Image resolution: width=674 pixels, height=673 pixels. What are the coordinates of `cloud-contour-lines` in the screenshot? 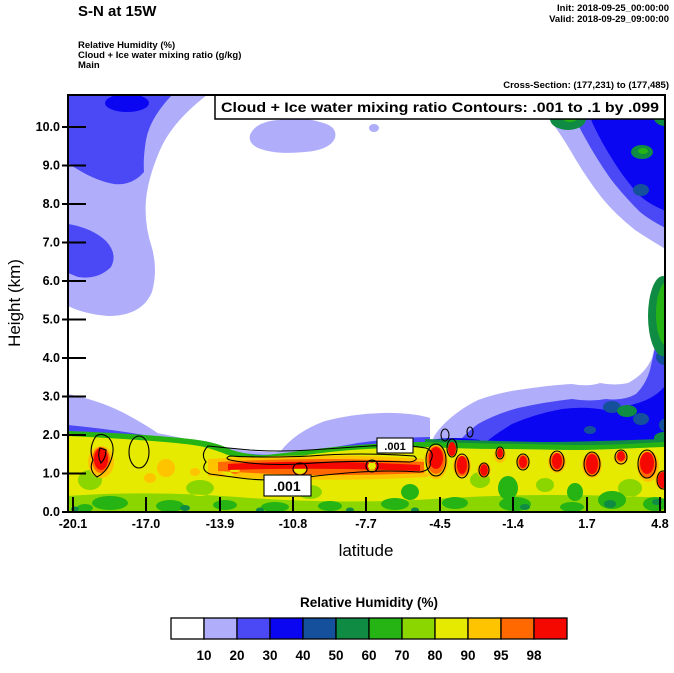 It's located at (377, 458).